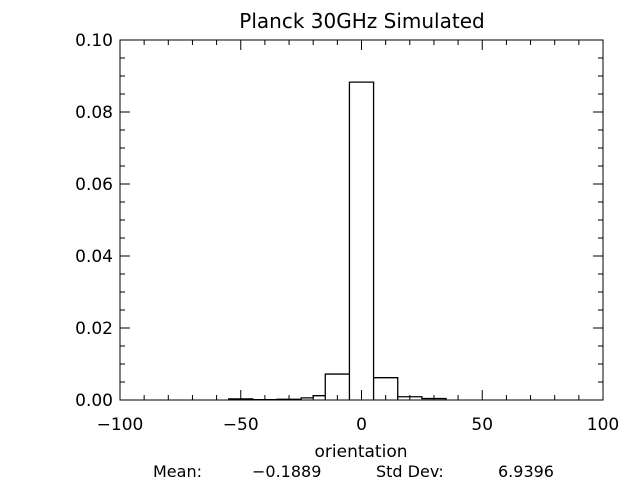  Describe the element at coordinates (482, 425) in the screenshot. I see `x-tick-label: 50` at that location.